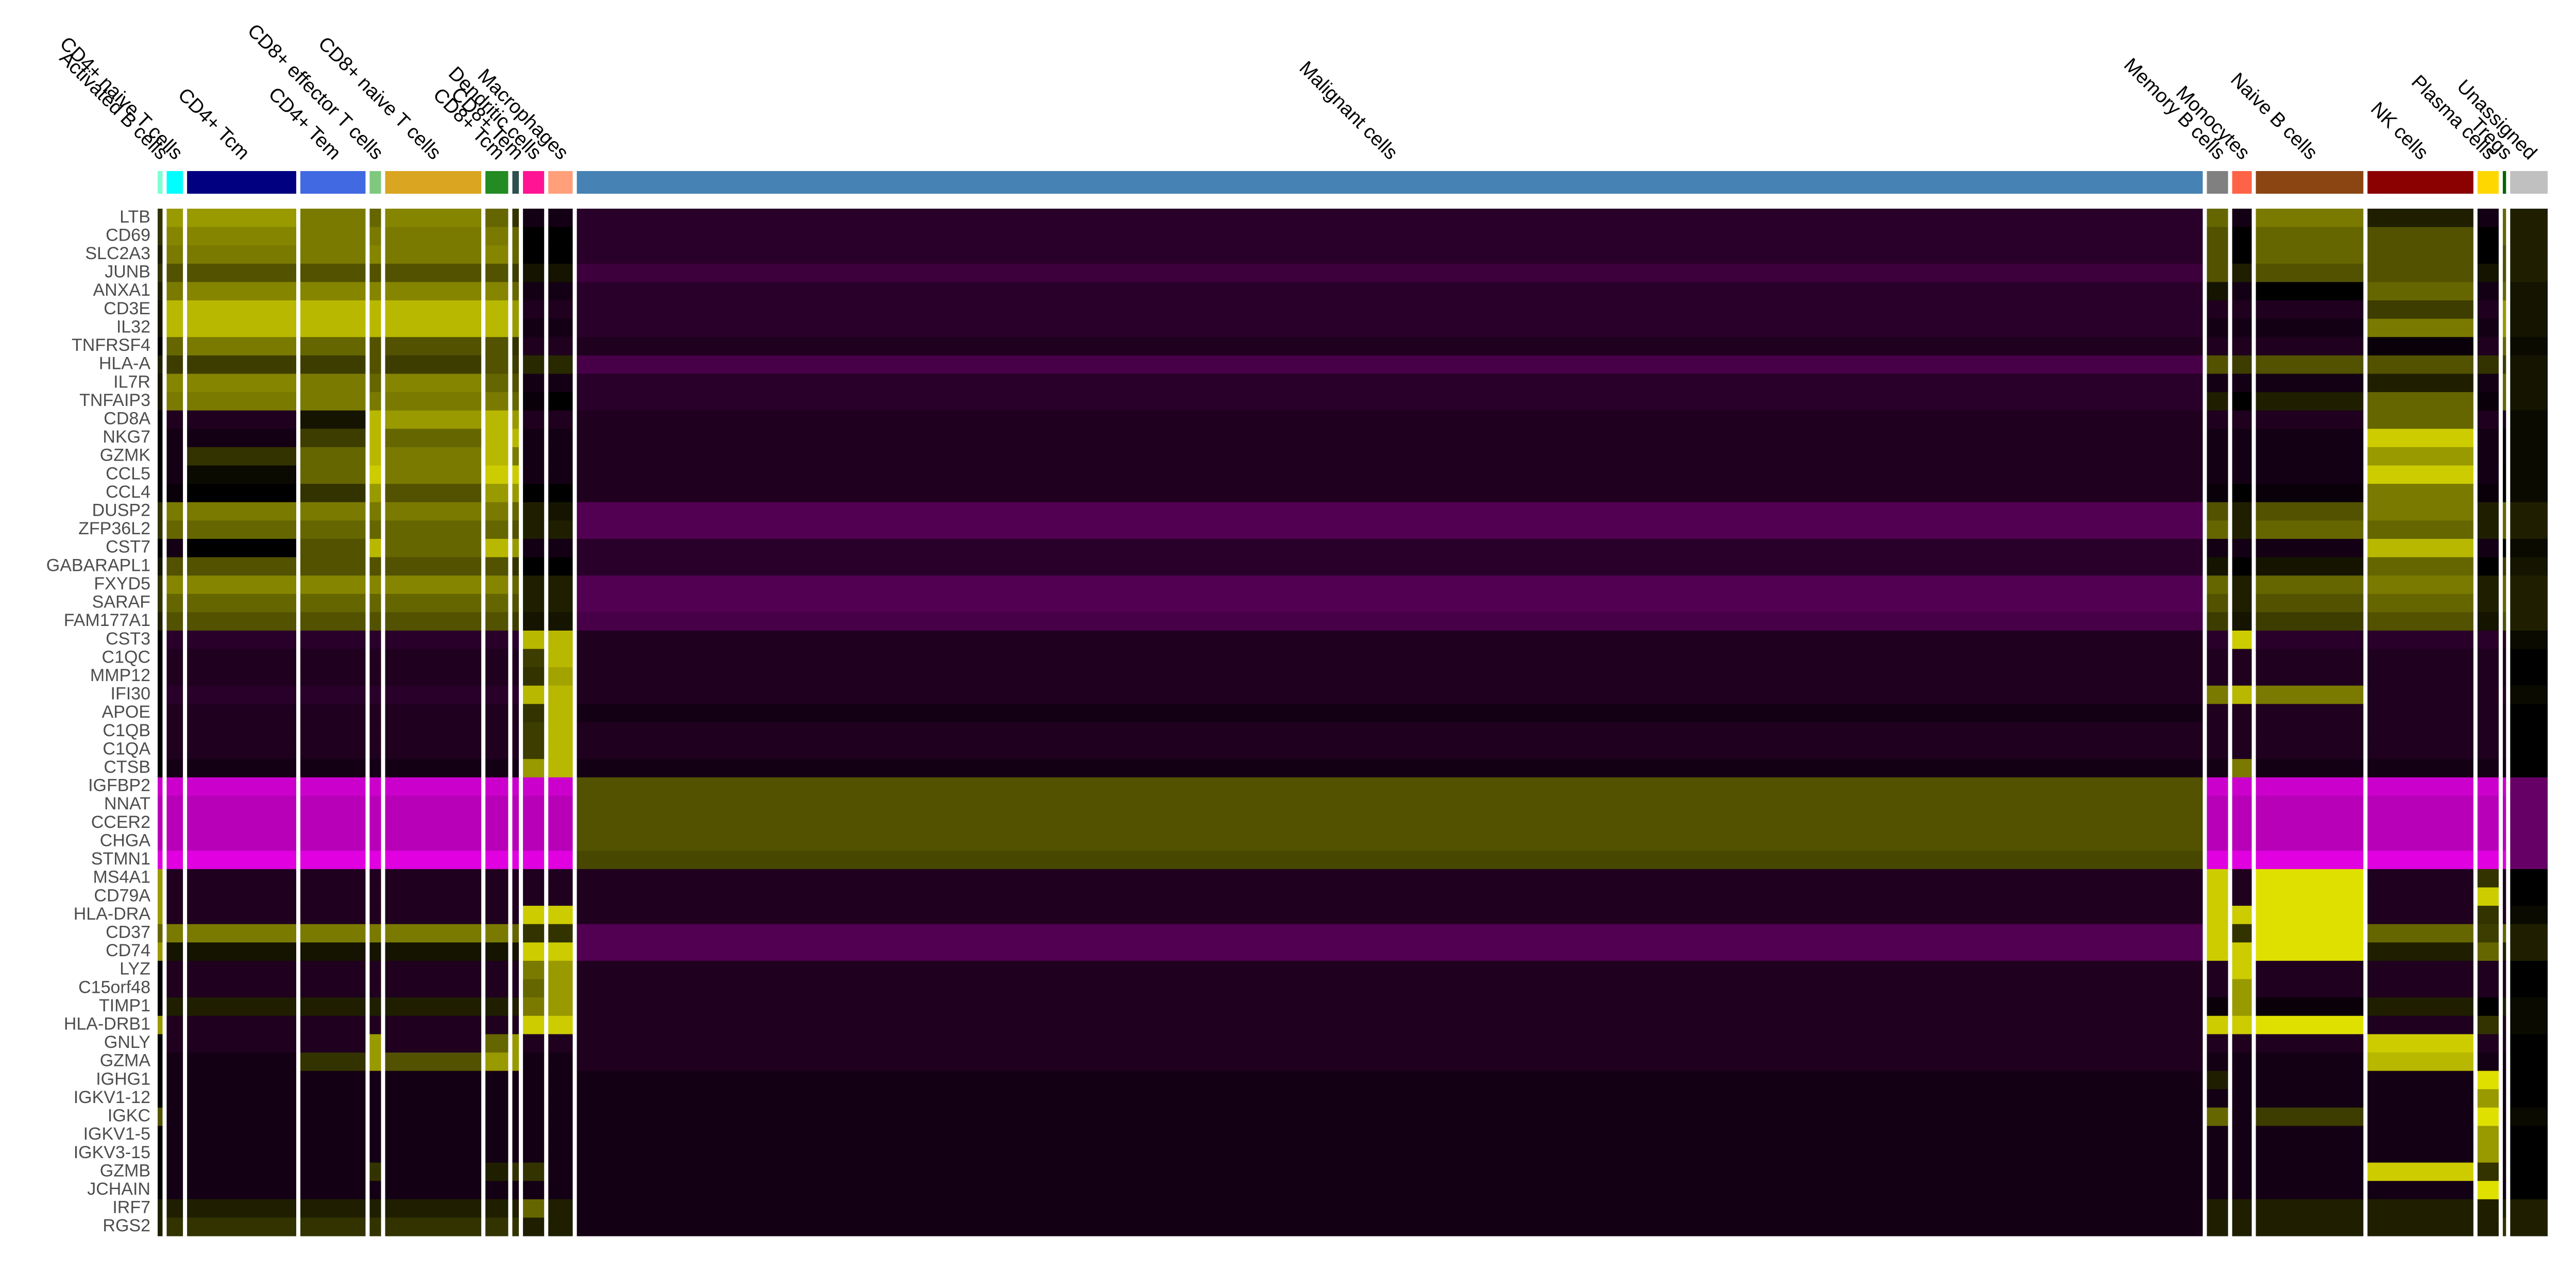  What do you see at coordinates (122, 290) in the screenshot?
I see `gene-label: ANXA1` at bounding box center [122, 290].